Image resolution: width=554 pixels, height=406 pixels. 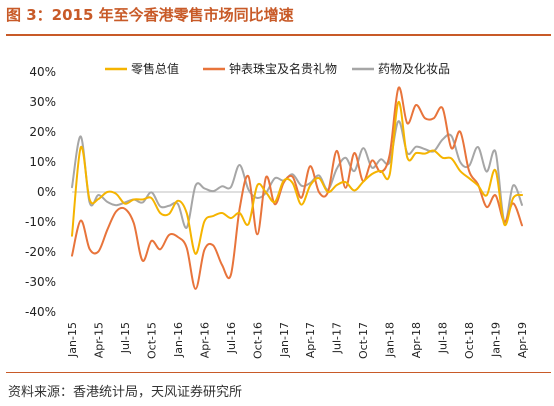 What do you see at coordinates (178, 340) in the screenshot?
I see `x-tick-label: Jan-16` at bounding box center [178, 340].